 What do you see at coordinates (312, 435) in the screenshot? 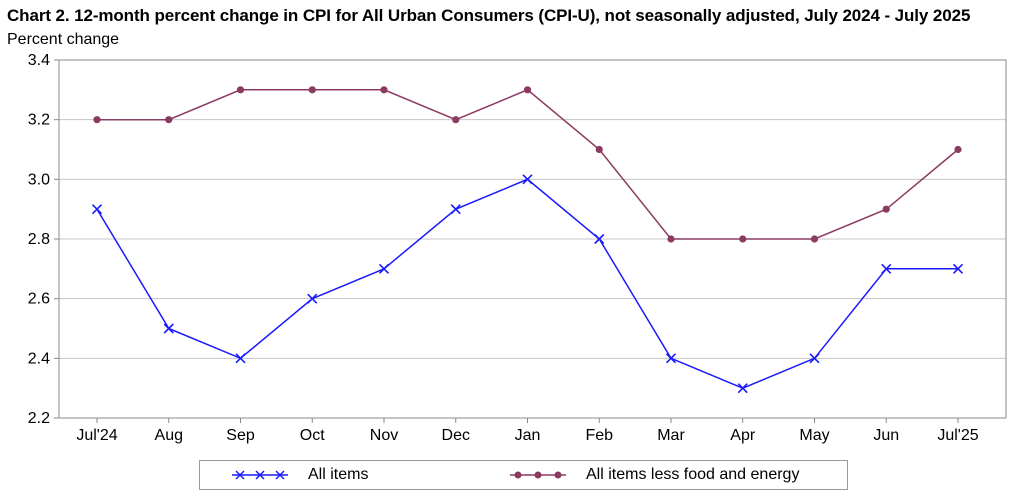
I see `x-tick-label: Oct` at bounding box center [312, 435].